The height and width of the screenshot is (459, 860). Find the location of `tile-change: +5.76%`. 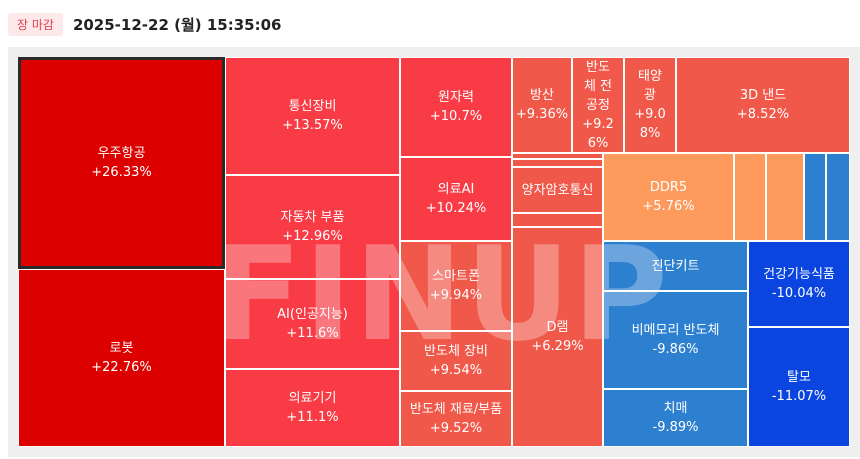

tile-change: +5.76% is located at coordinates (668, 206).